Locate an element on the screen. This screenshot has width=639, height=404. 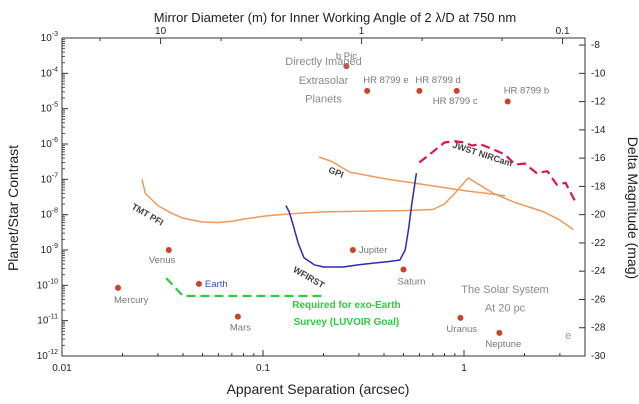
planet-label: Jupiter is located at coordinates (373, 250).